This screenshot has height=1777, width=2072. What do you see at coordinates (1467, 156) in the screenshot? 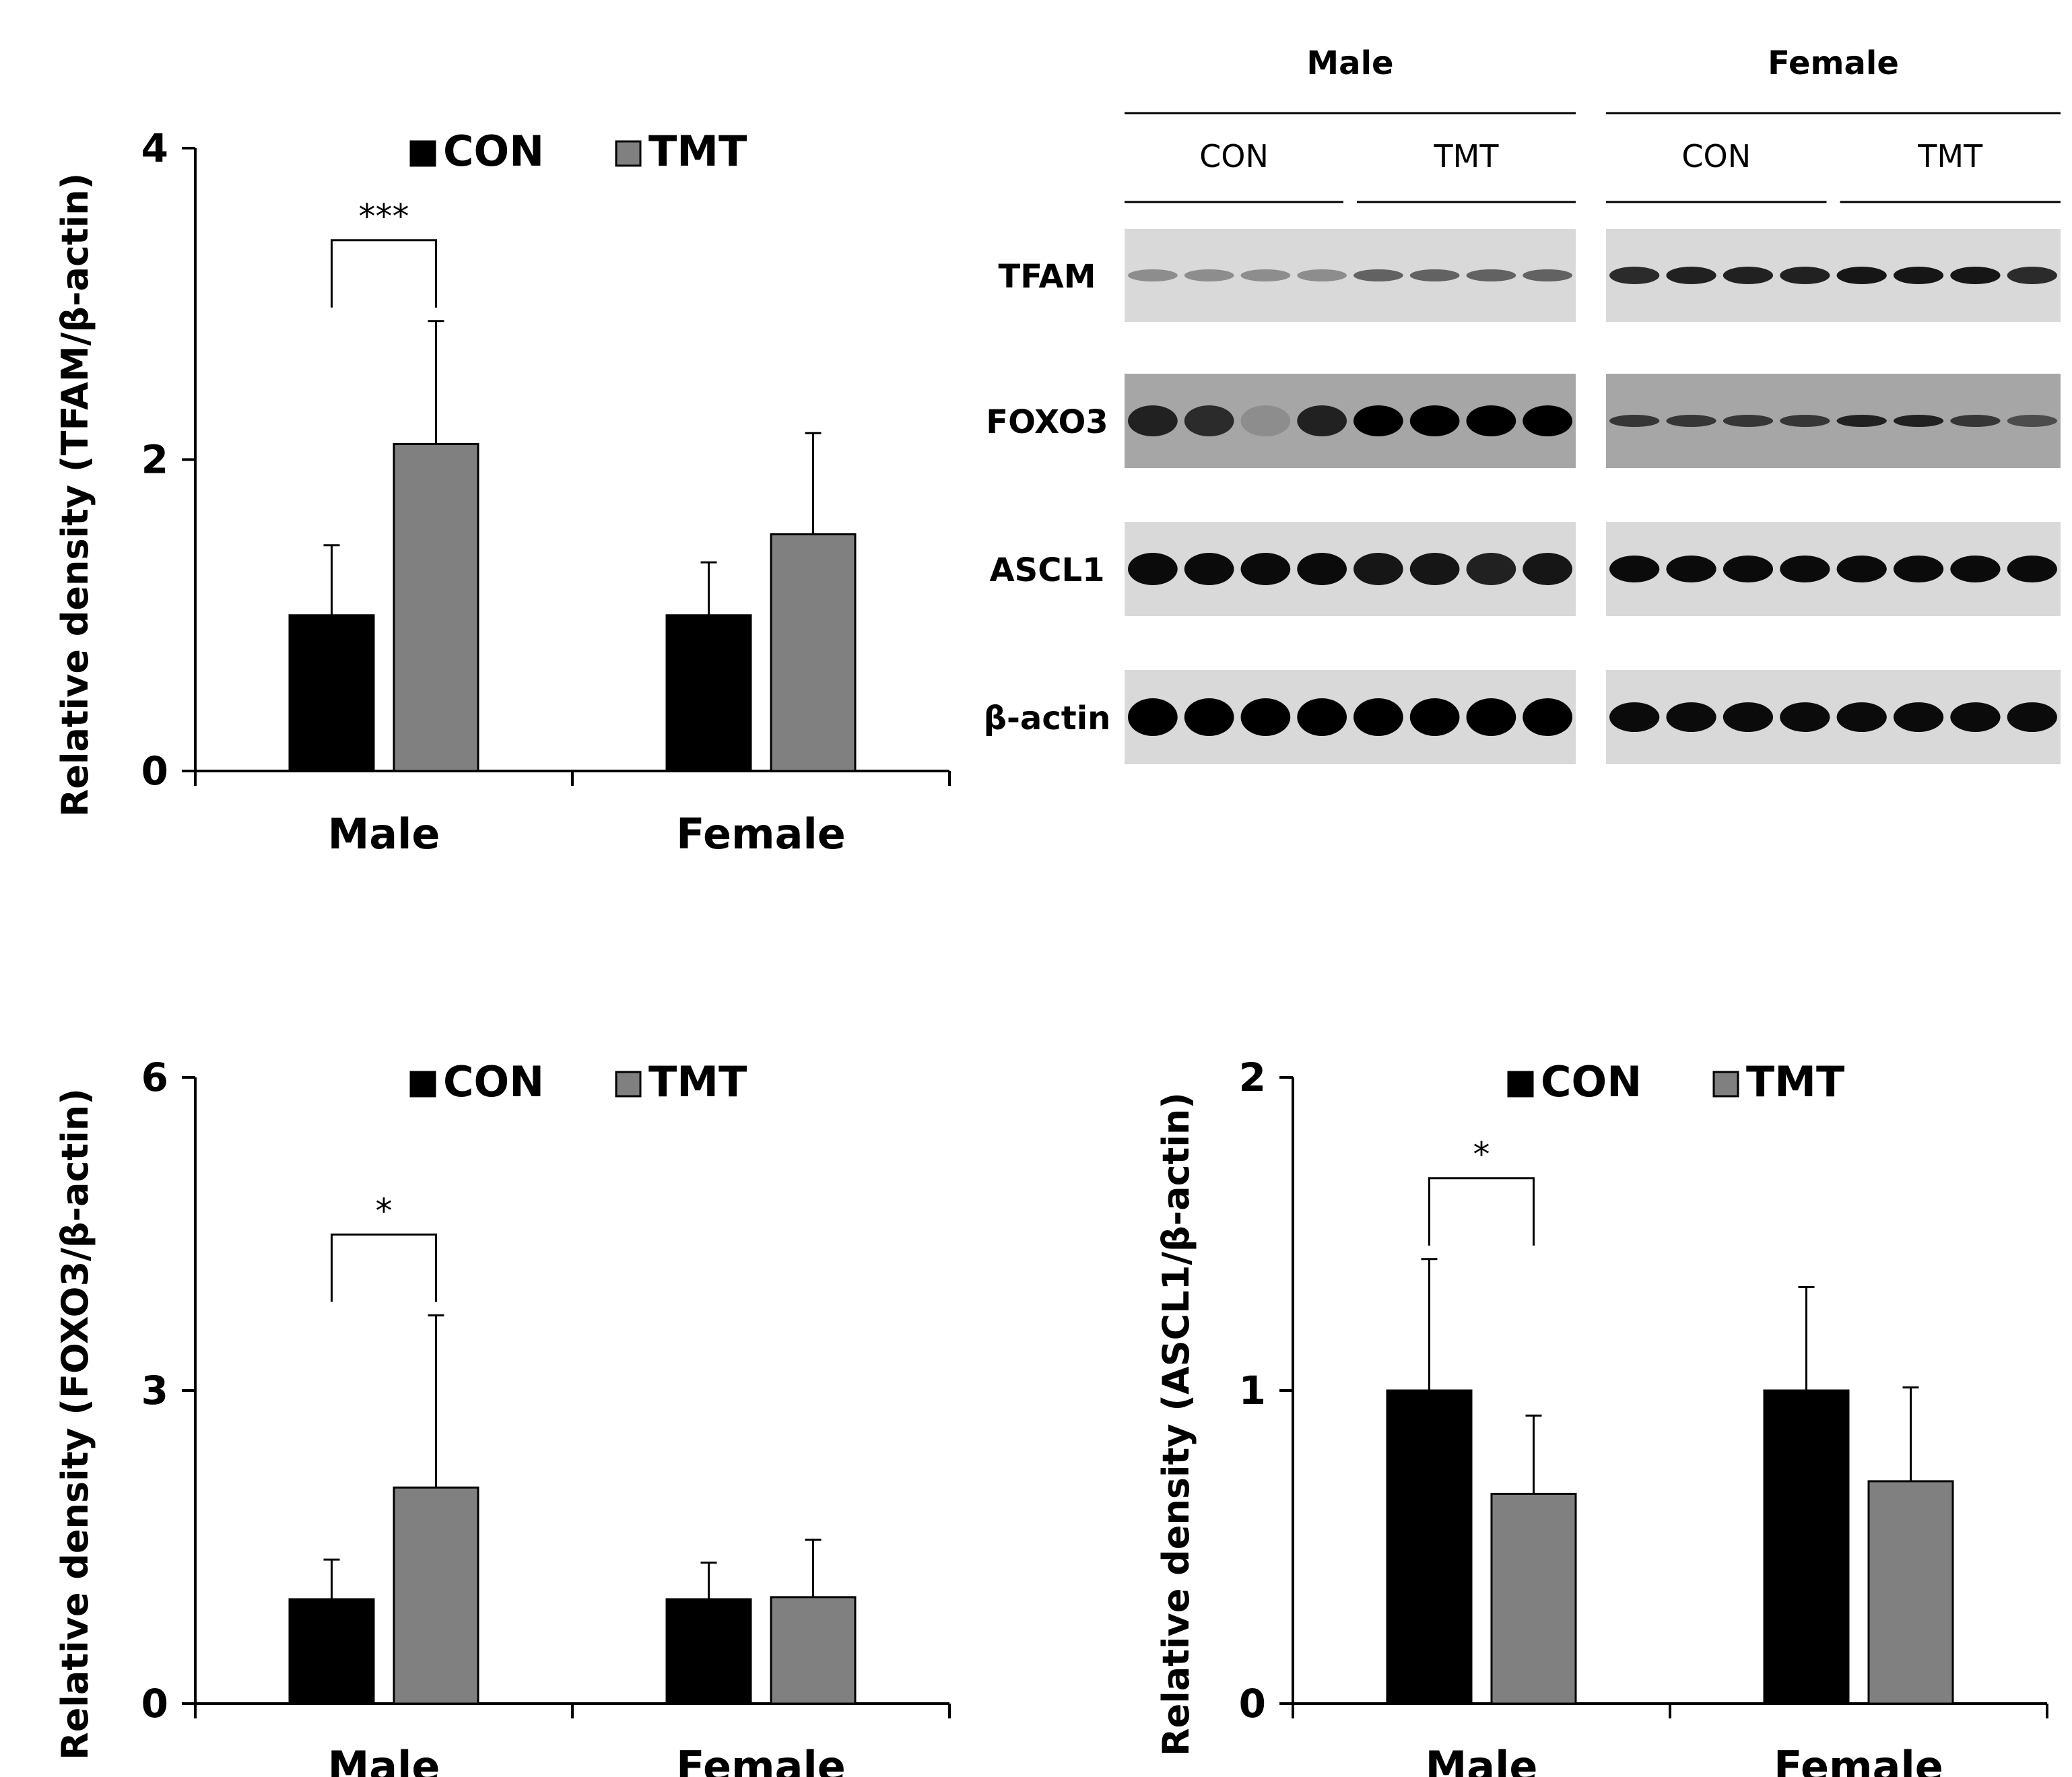
I see `blot-group-male-tmt: TMT` at bounding box center [1467, 156].